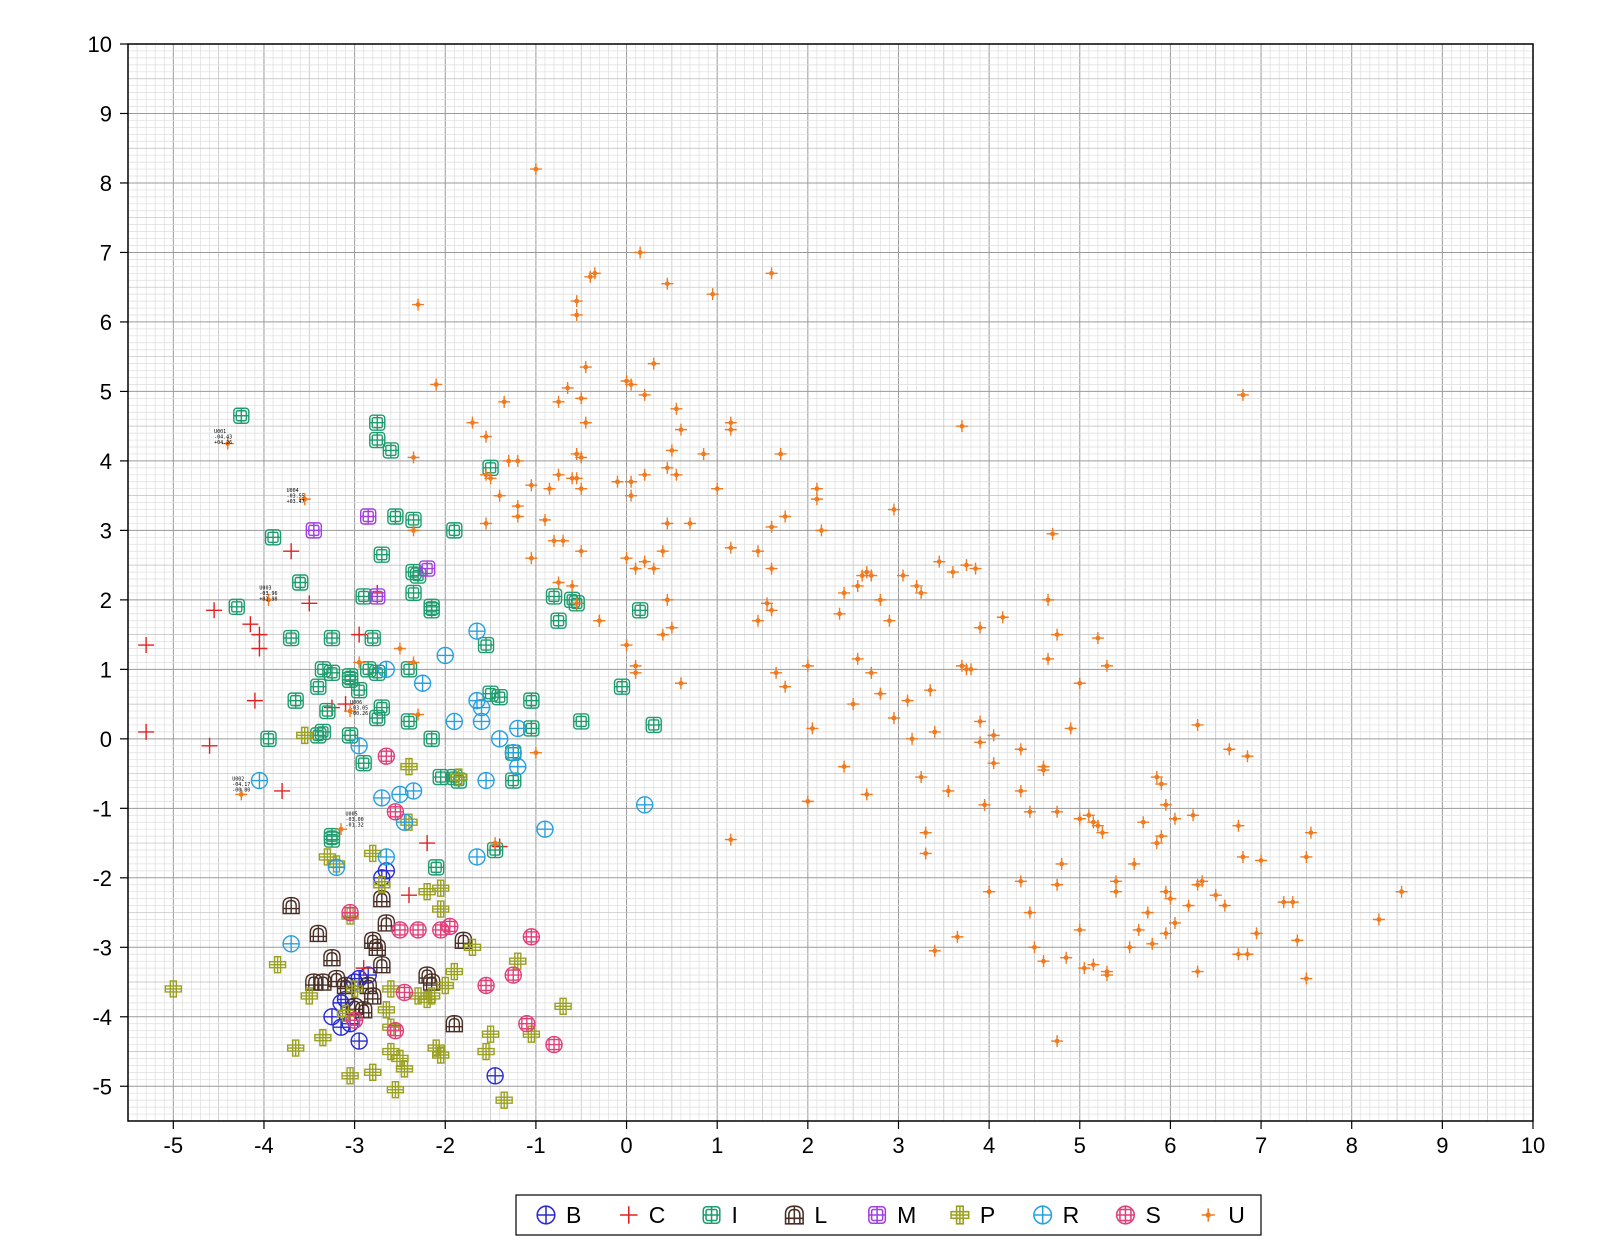  I want to click on x-tick-label: 5, so click(1080, 1145).